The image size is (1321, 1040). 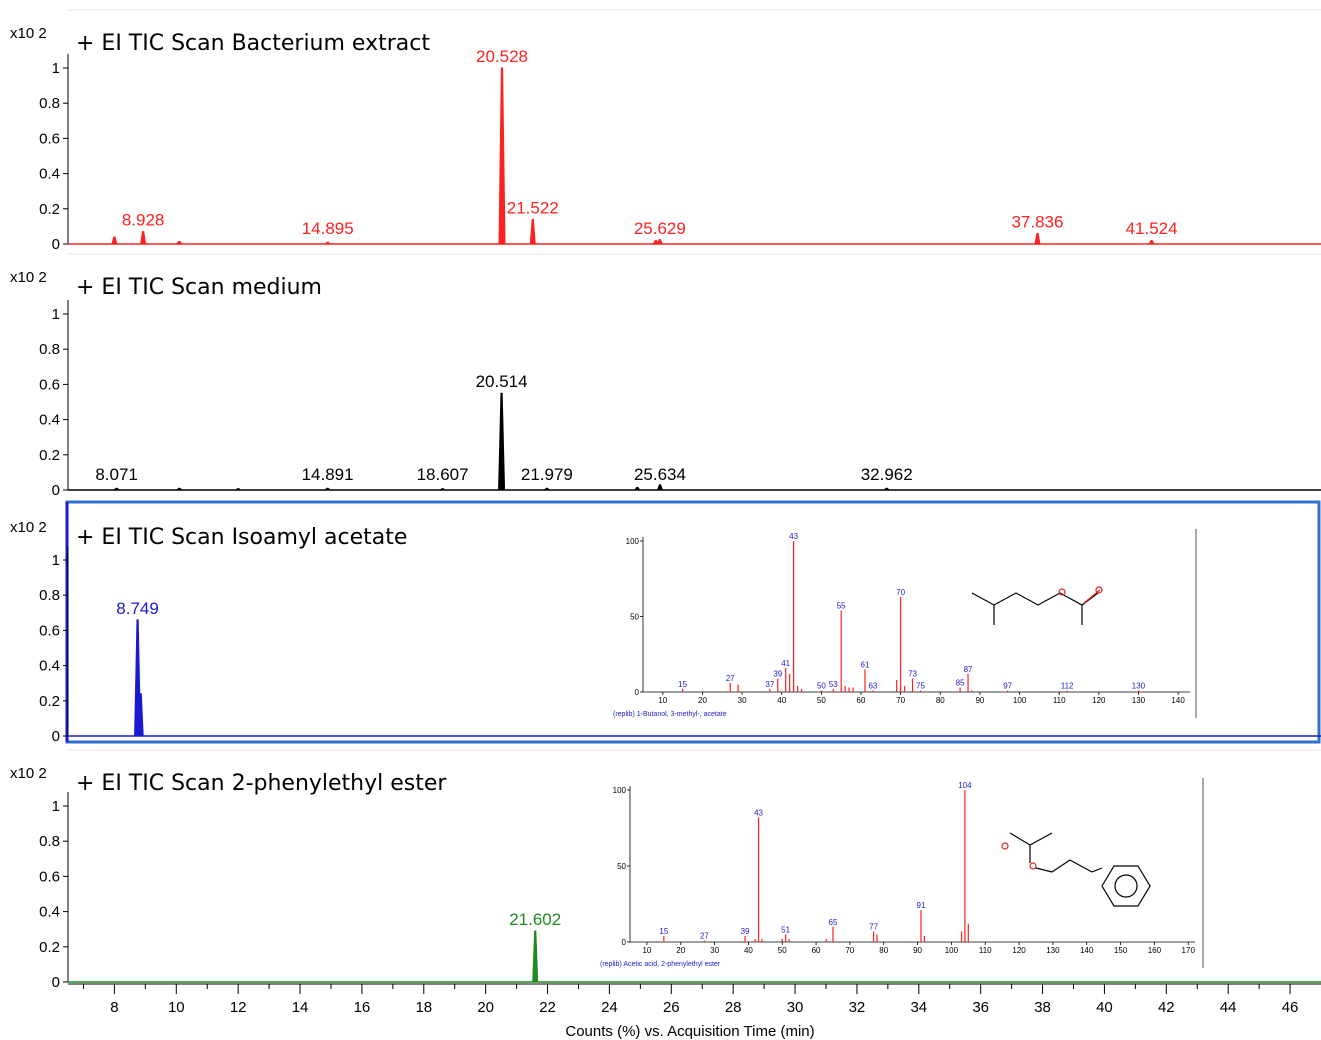 What do you see at coordinates (857, 1007) in the screenshot?
I see `x-tick-label: 32` at bounding box center [857, 1007].